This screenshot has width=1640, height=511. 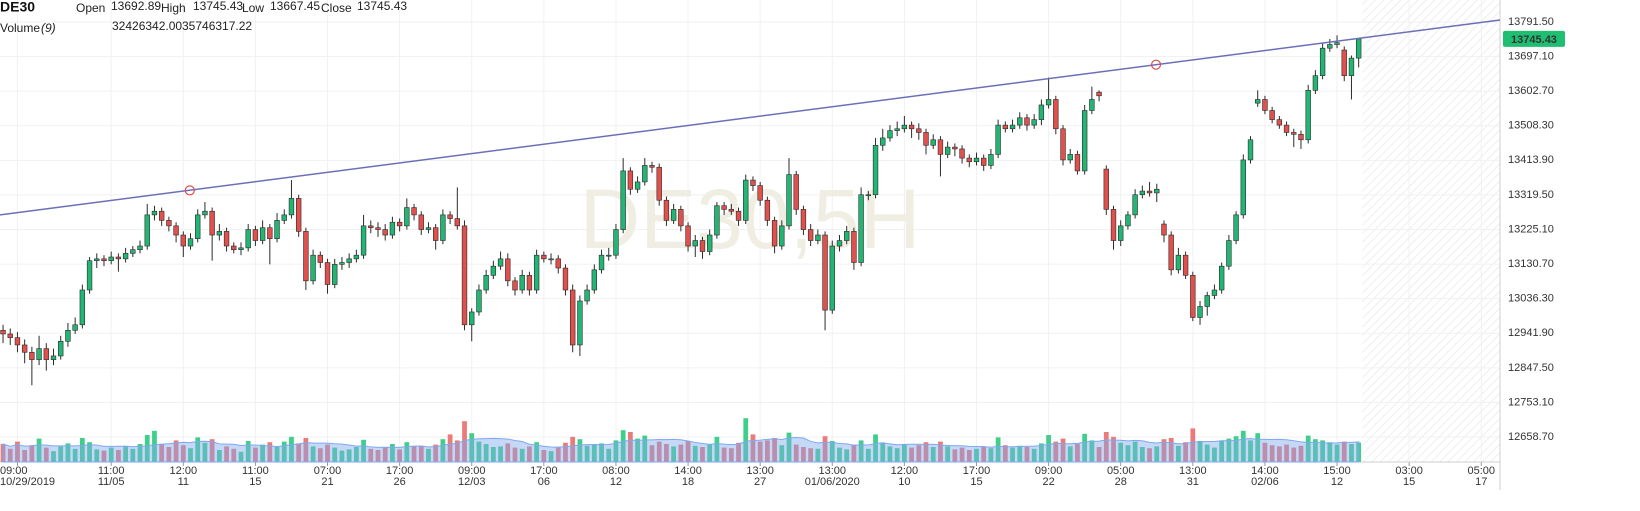 I want to click on high-value: 13745.43, so click(x=218, y=6).